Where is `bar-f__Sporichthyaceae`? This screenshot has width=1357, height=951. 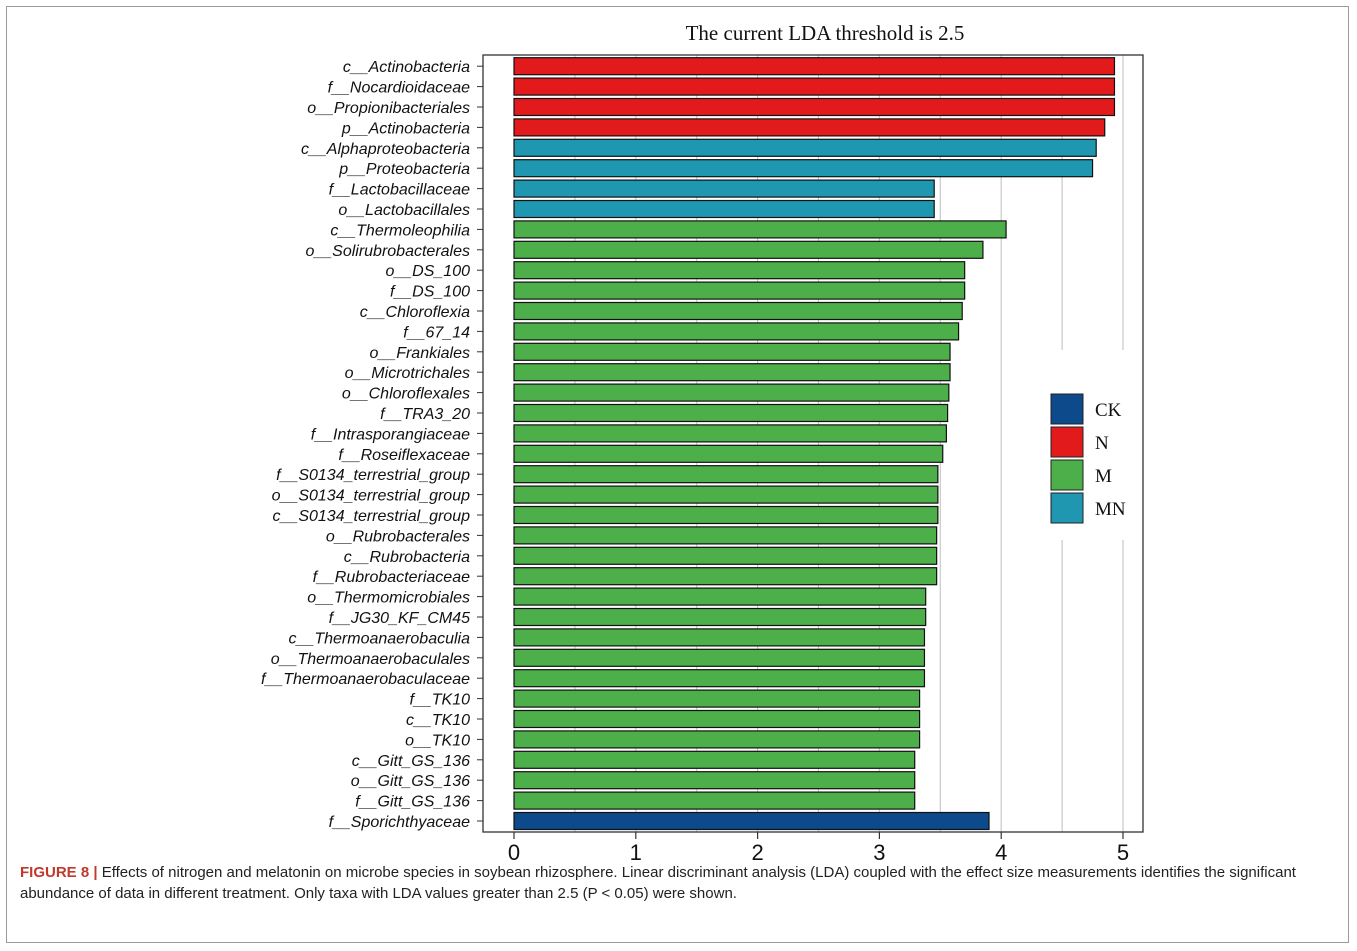
bar-f__Sporichthyaceae is located at coordinates (751, 821).